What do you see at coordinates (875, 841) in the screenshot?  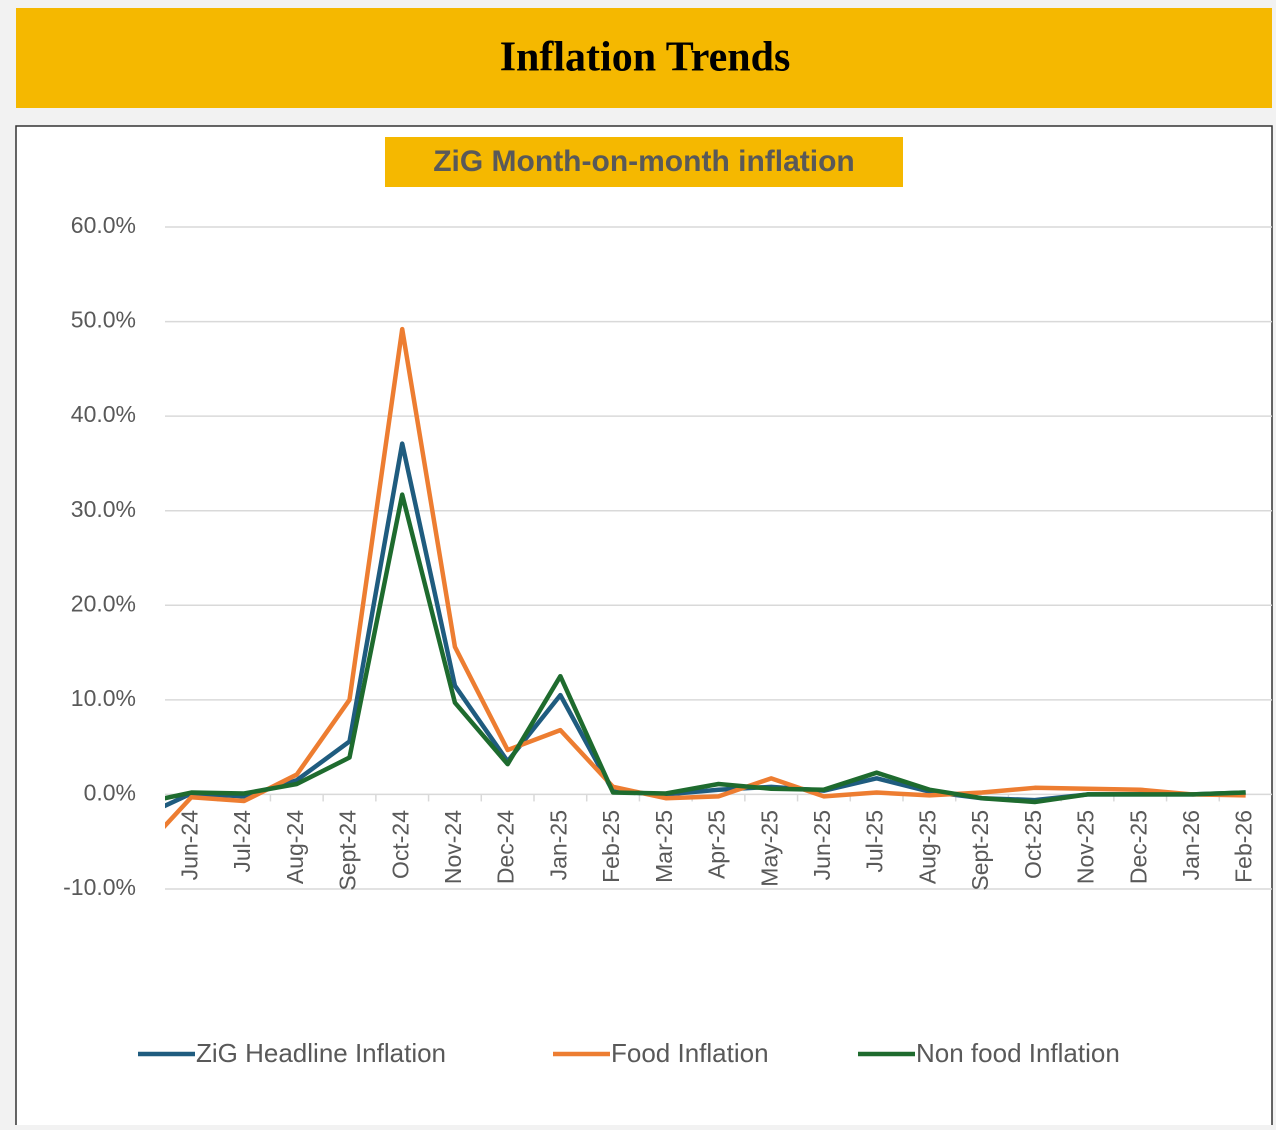 I see `x-tick-label: Jul-25` at bounding box center [875, 841].